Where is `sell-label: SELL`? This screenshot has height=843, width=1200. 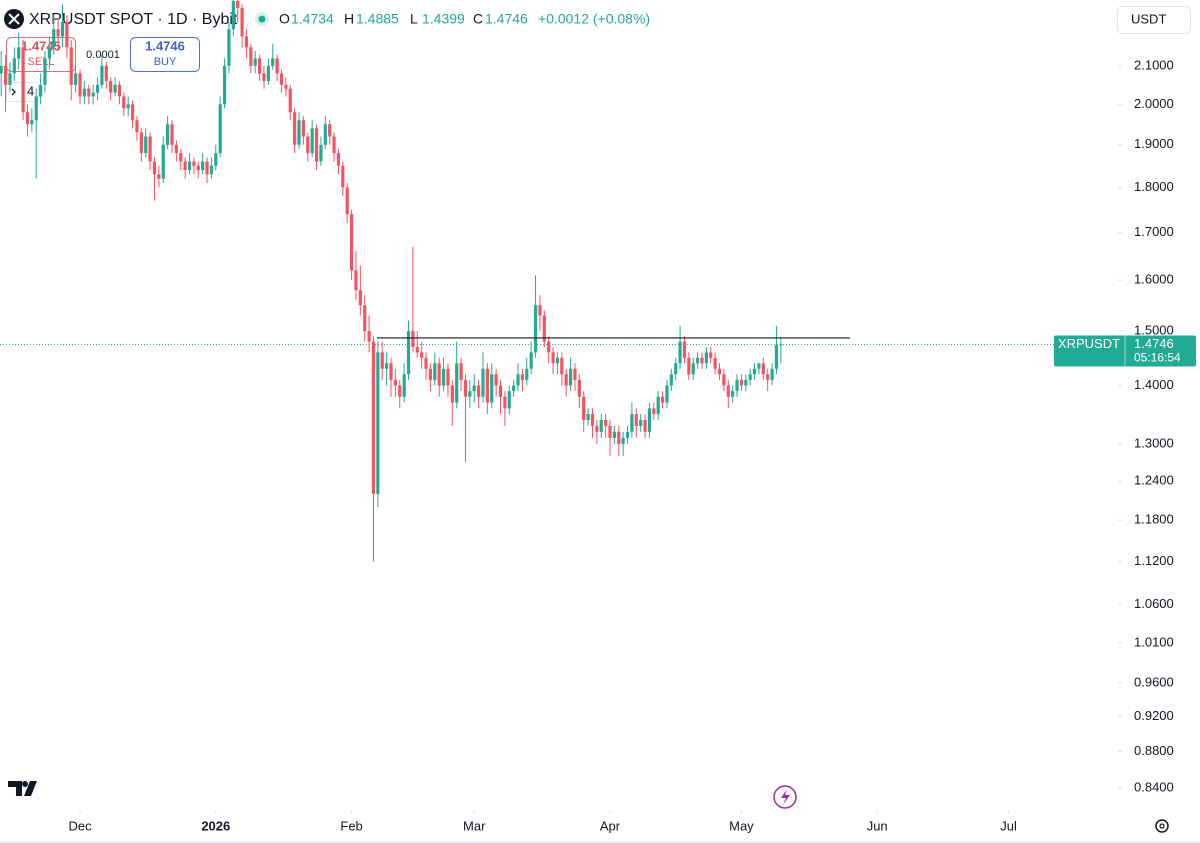
sell-label: SELL is located at coordinates (41, 62).